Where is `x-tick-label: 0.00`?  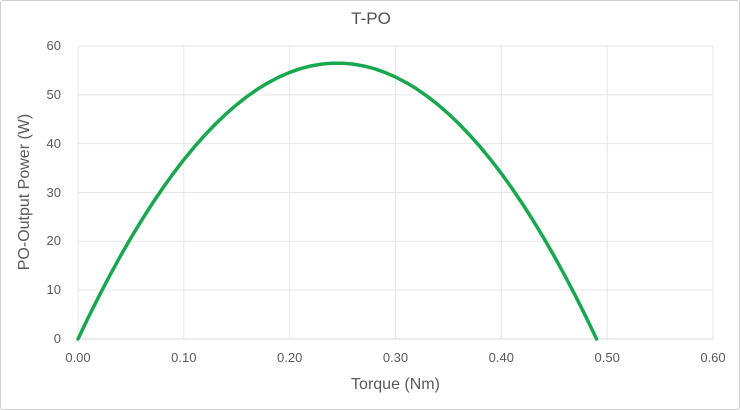
x-tick-label: 0.00 is located at coordinates (78, 357).